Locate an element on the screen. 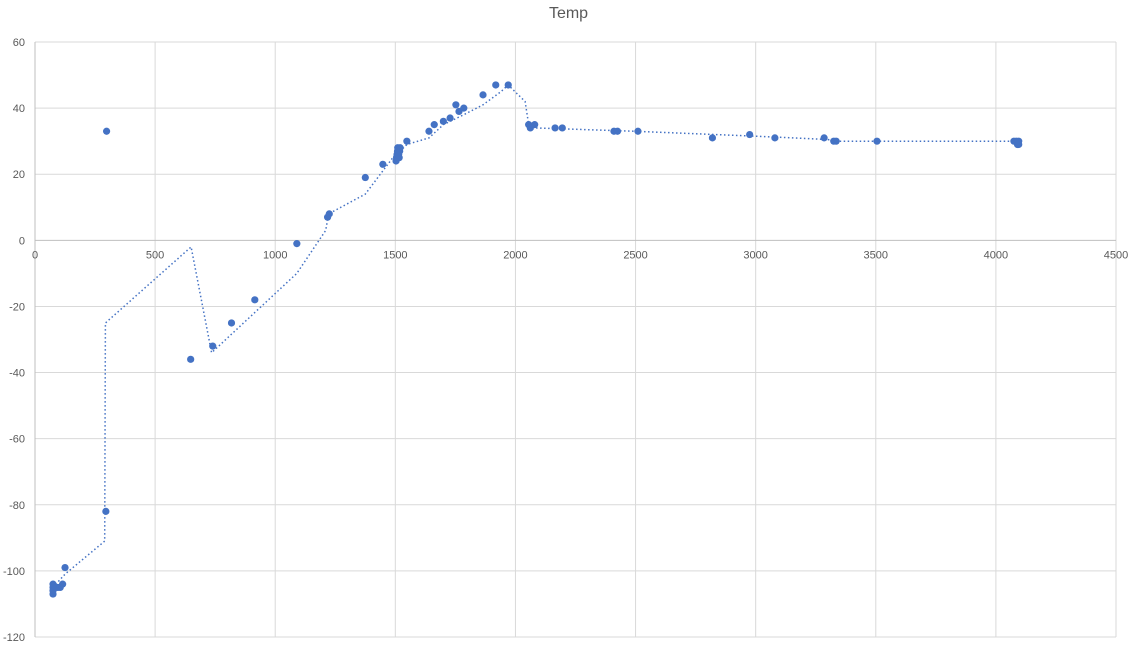 Image resolution: width=1137 pixels, height=650 pixels. x-tick-label: 2000 is located at coordinates (515, 255).